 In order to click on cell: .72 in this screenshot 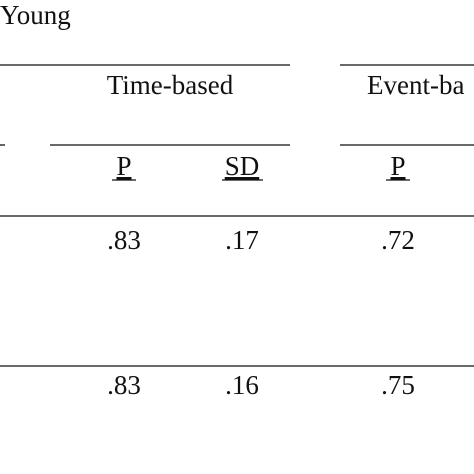, I will do `click(398, 240)`.